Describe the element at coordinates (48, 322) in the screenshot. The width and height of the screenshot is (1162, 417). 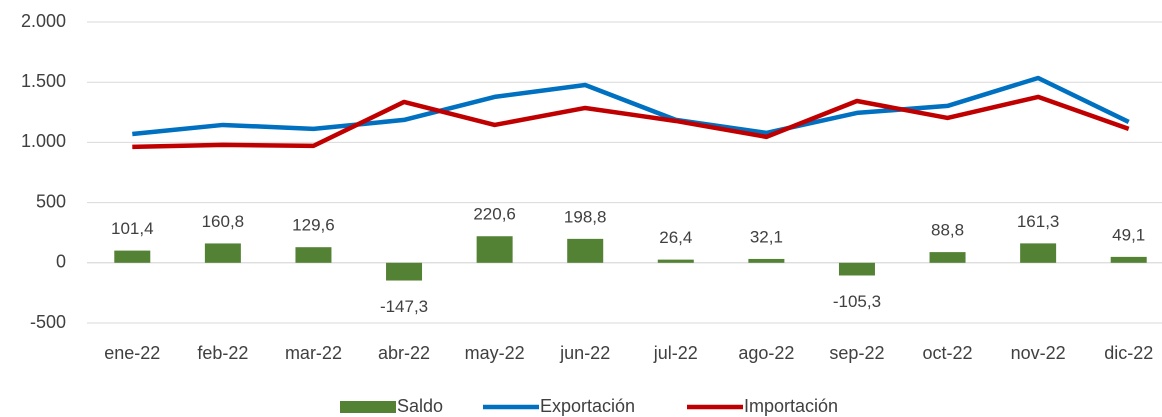
I see `y-tick-label: -500` at that location.